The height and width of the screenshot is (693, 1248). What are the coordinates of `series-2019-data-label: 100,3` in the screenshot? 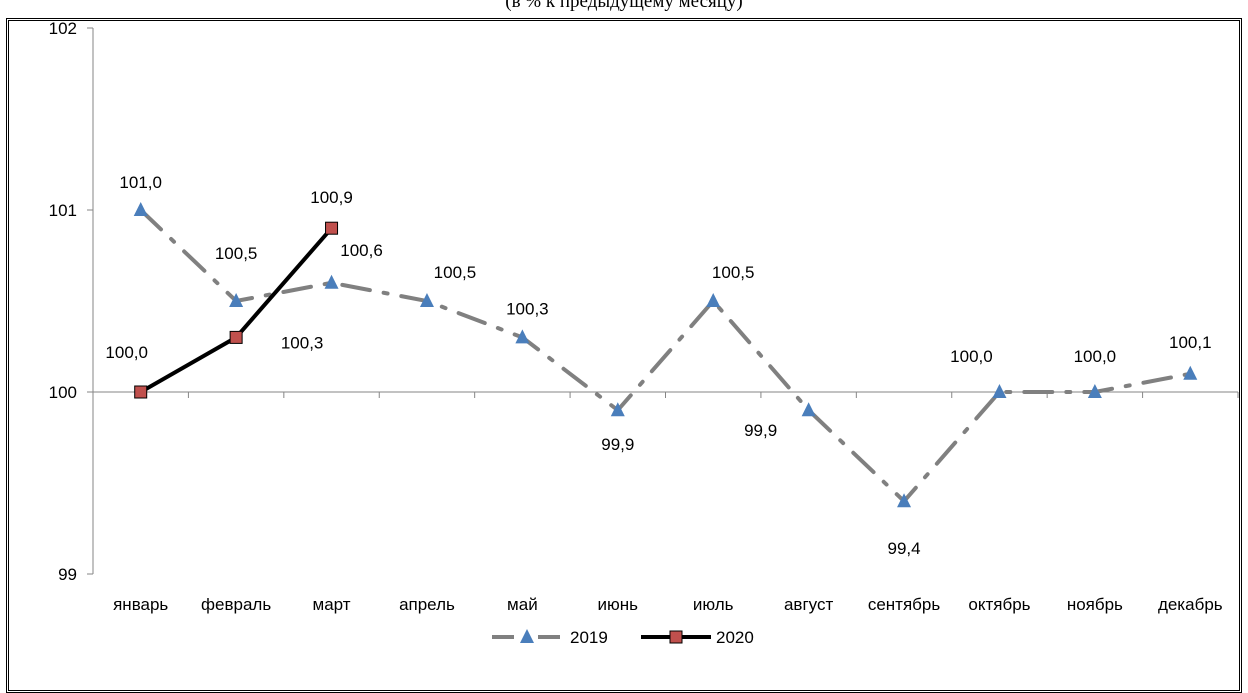 It's located at (527, 308).